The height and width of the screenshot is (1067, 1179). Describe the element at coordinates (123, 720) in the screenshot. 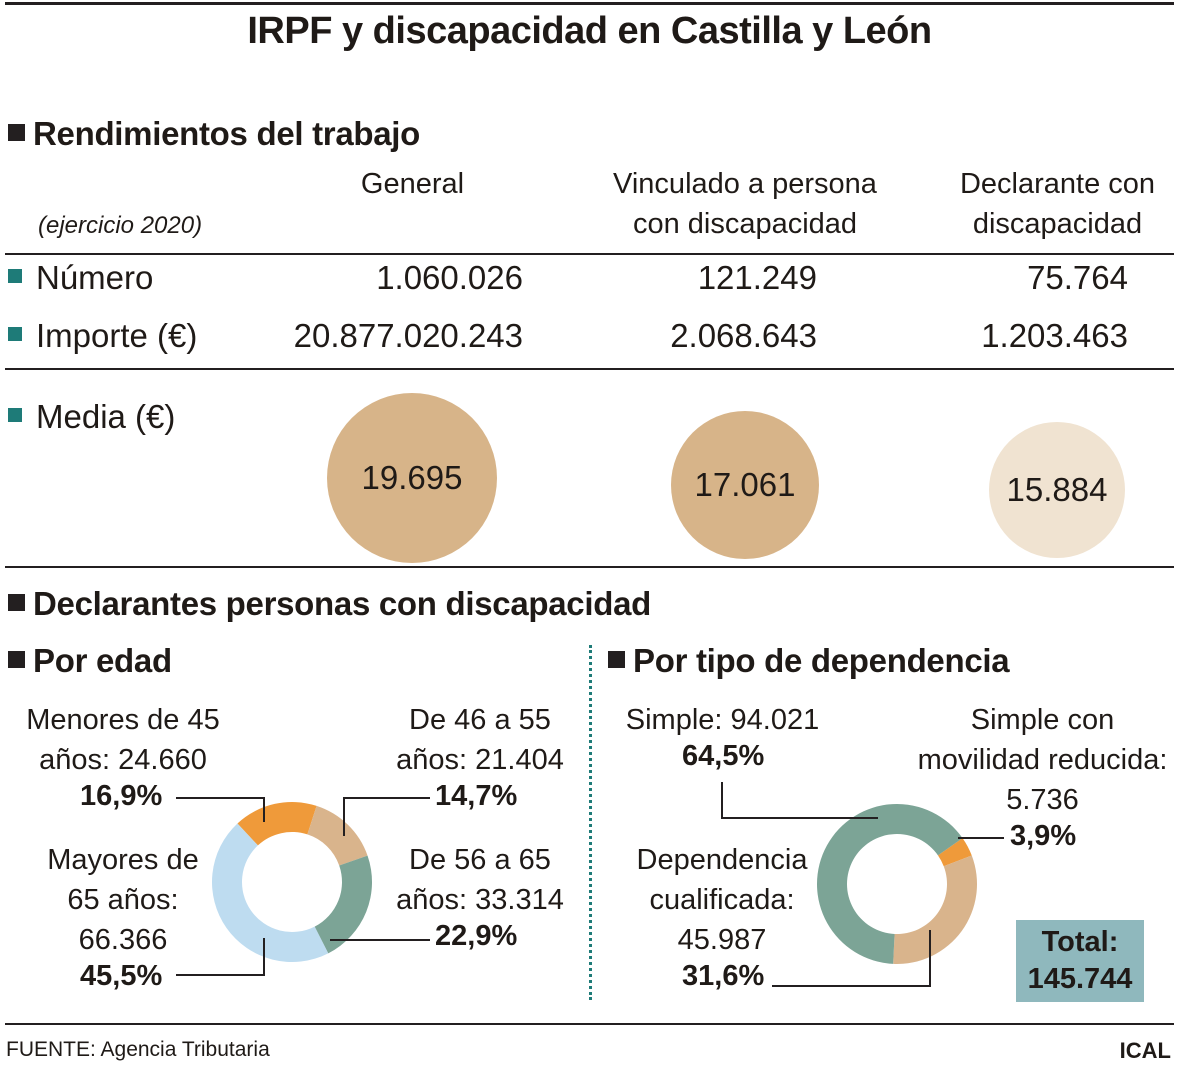

I see `label-line: Menores de 45` at that location.